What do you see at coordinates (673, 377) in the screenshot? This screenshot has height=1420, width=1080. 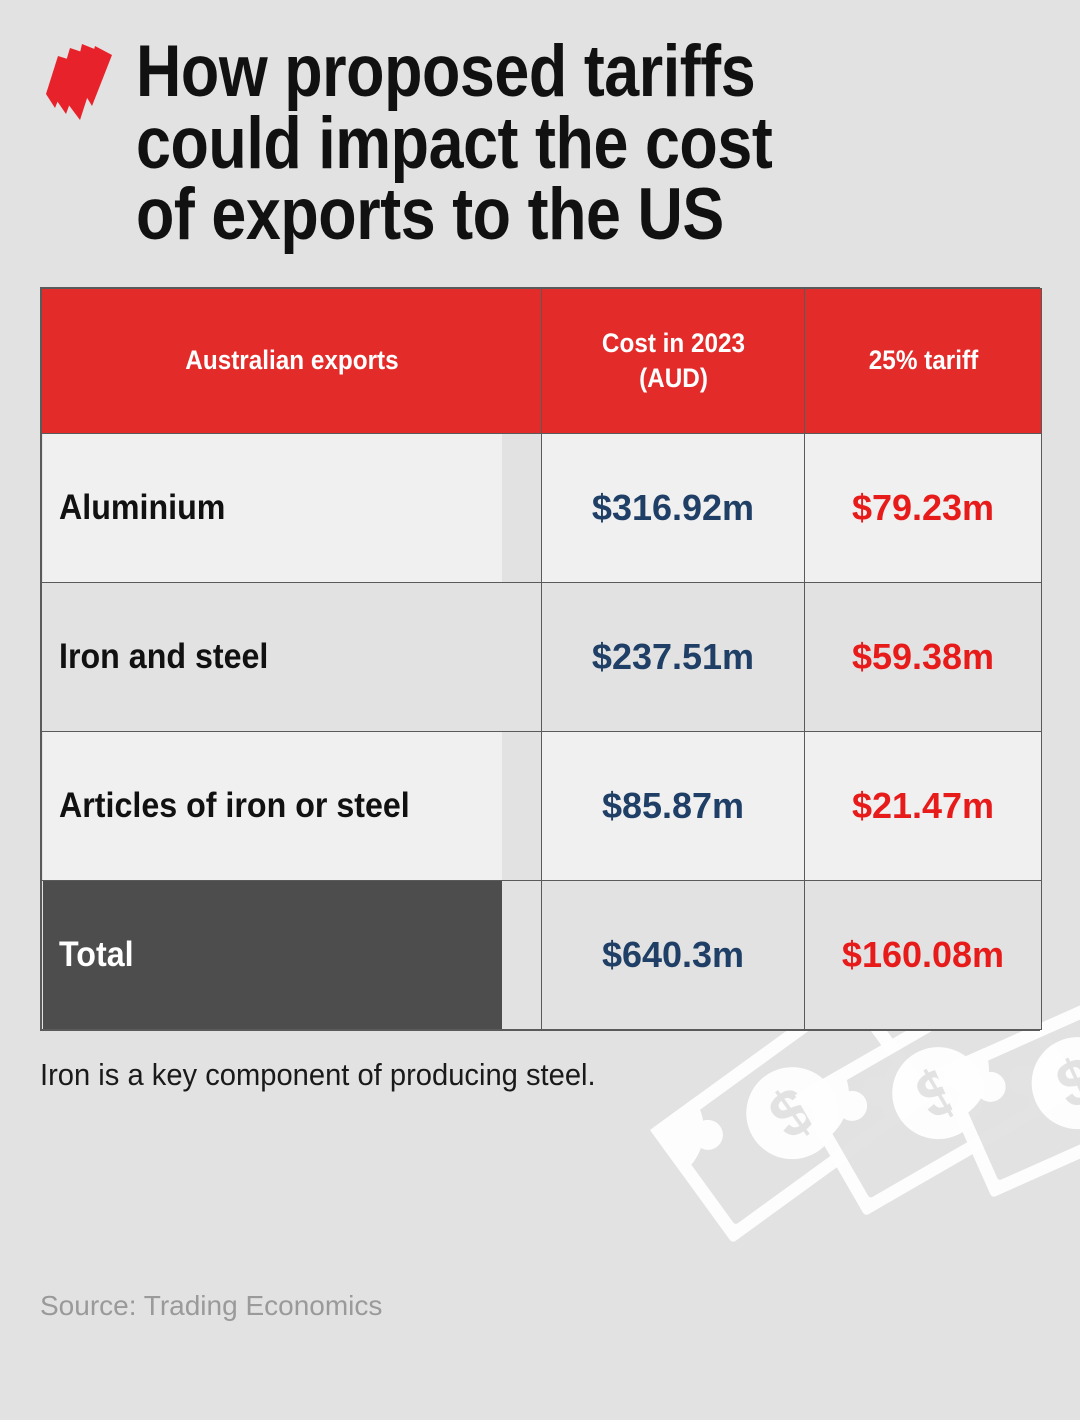 I see `column-header-cost-line2: (AUD)` at bounding box center [673, 377].